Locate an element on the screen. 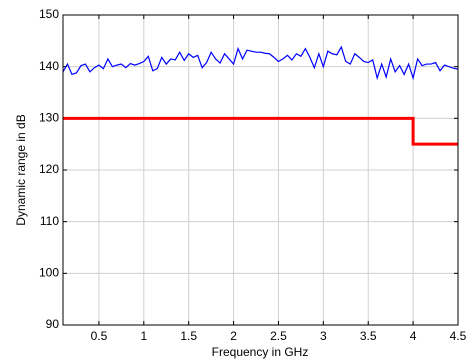 The width and height of the screenshot is (468, 363). y-tick-label: 90 is located at coordinates (53, 324).